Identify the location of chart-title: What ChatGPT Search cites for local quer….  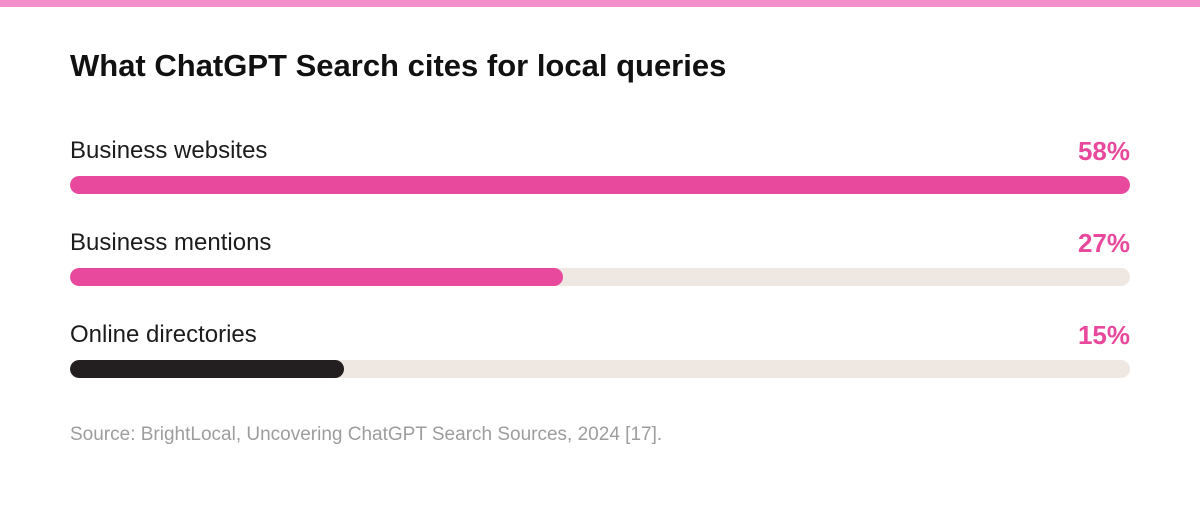
(398, 65).